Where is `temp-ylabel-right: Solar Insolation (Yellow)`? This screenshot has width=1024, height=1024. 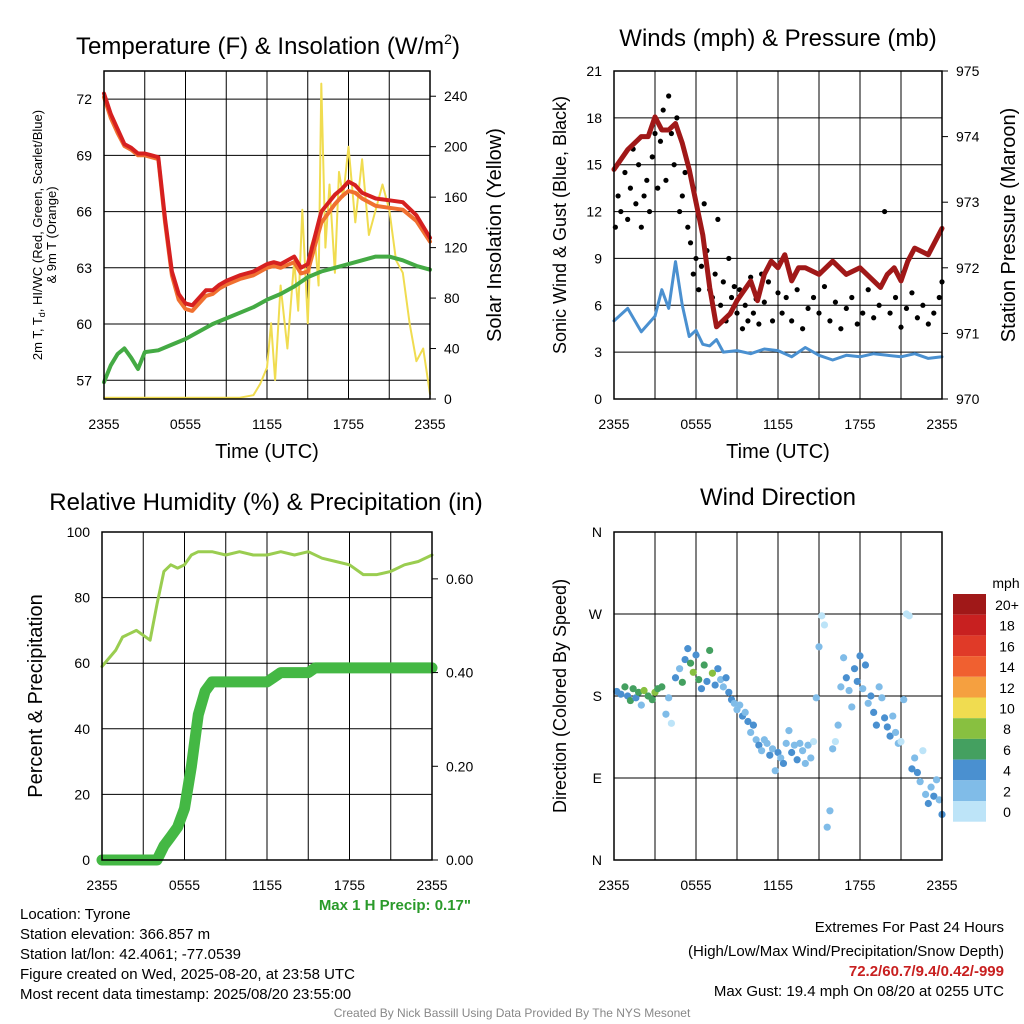
temp-ylabel-right: Solar Insolation (Yellow) is located at coordinates (495, 235).